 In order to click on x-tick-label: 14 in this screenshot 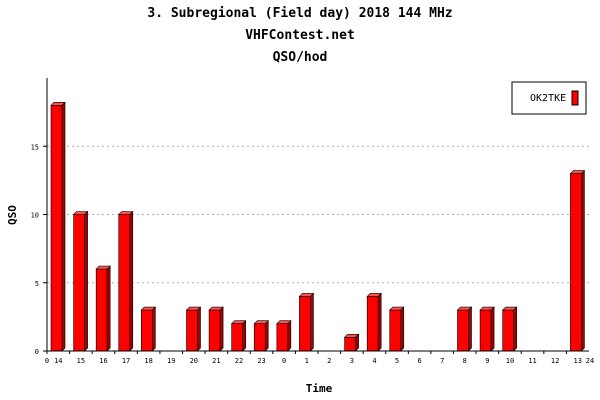, I will do `click(58, 361)`.